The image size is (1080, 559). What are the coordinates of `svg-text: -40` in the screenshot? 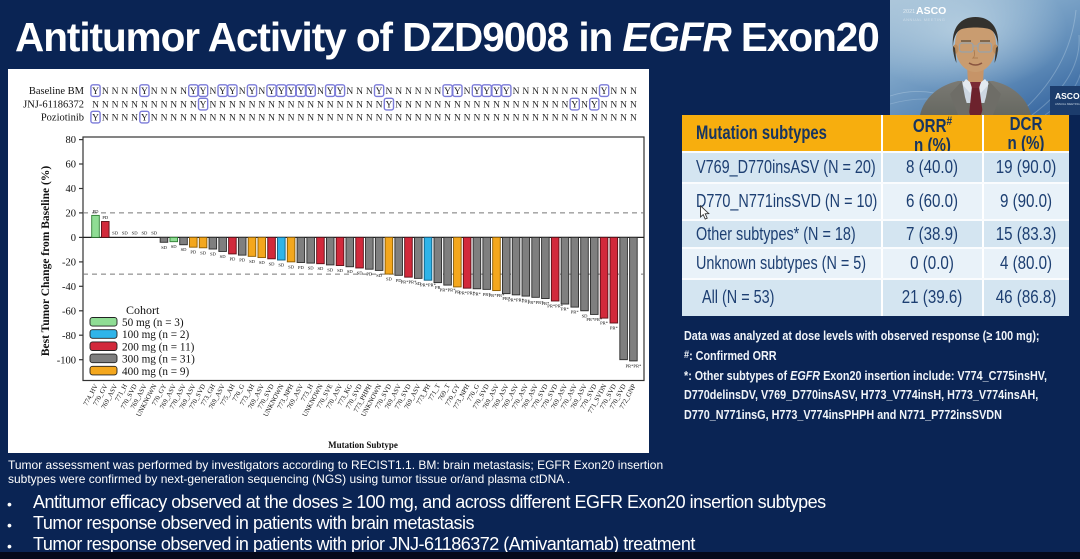 It's located at (69, 287).